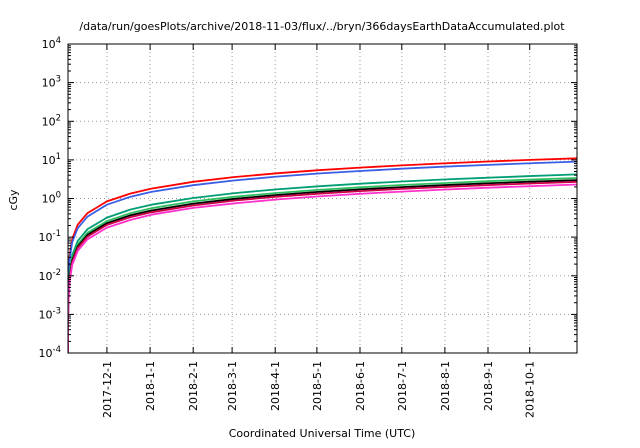  I want to click on y-tick-label: 10⁻², so click(50, 275).